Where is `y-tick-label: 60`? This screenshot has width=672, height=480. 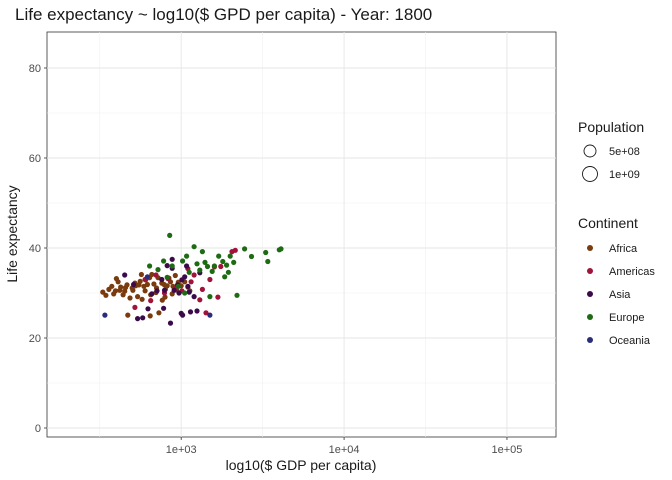 y-tick-label: 60 is located at coordinates (35, 159).